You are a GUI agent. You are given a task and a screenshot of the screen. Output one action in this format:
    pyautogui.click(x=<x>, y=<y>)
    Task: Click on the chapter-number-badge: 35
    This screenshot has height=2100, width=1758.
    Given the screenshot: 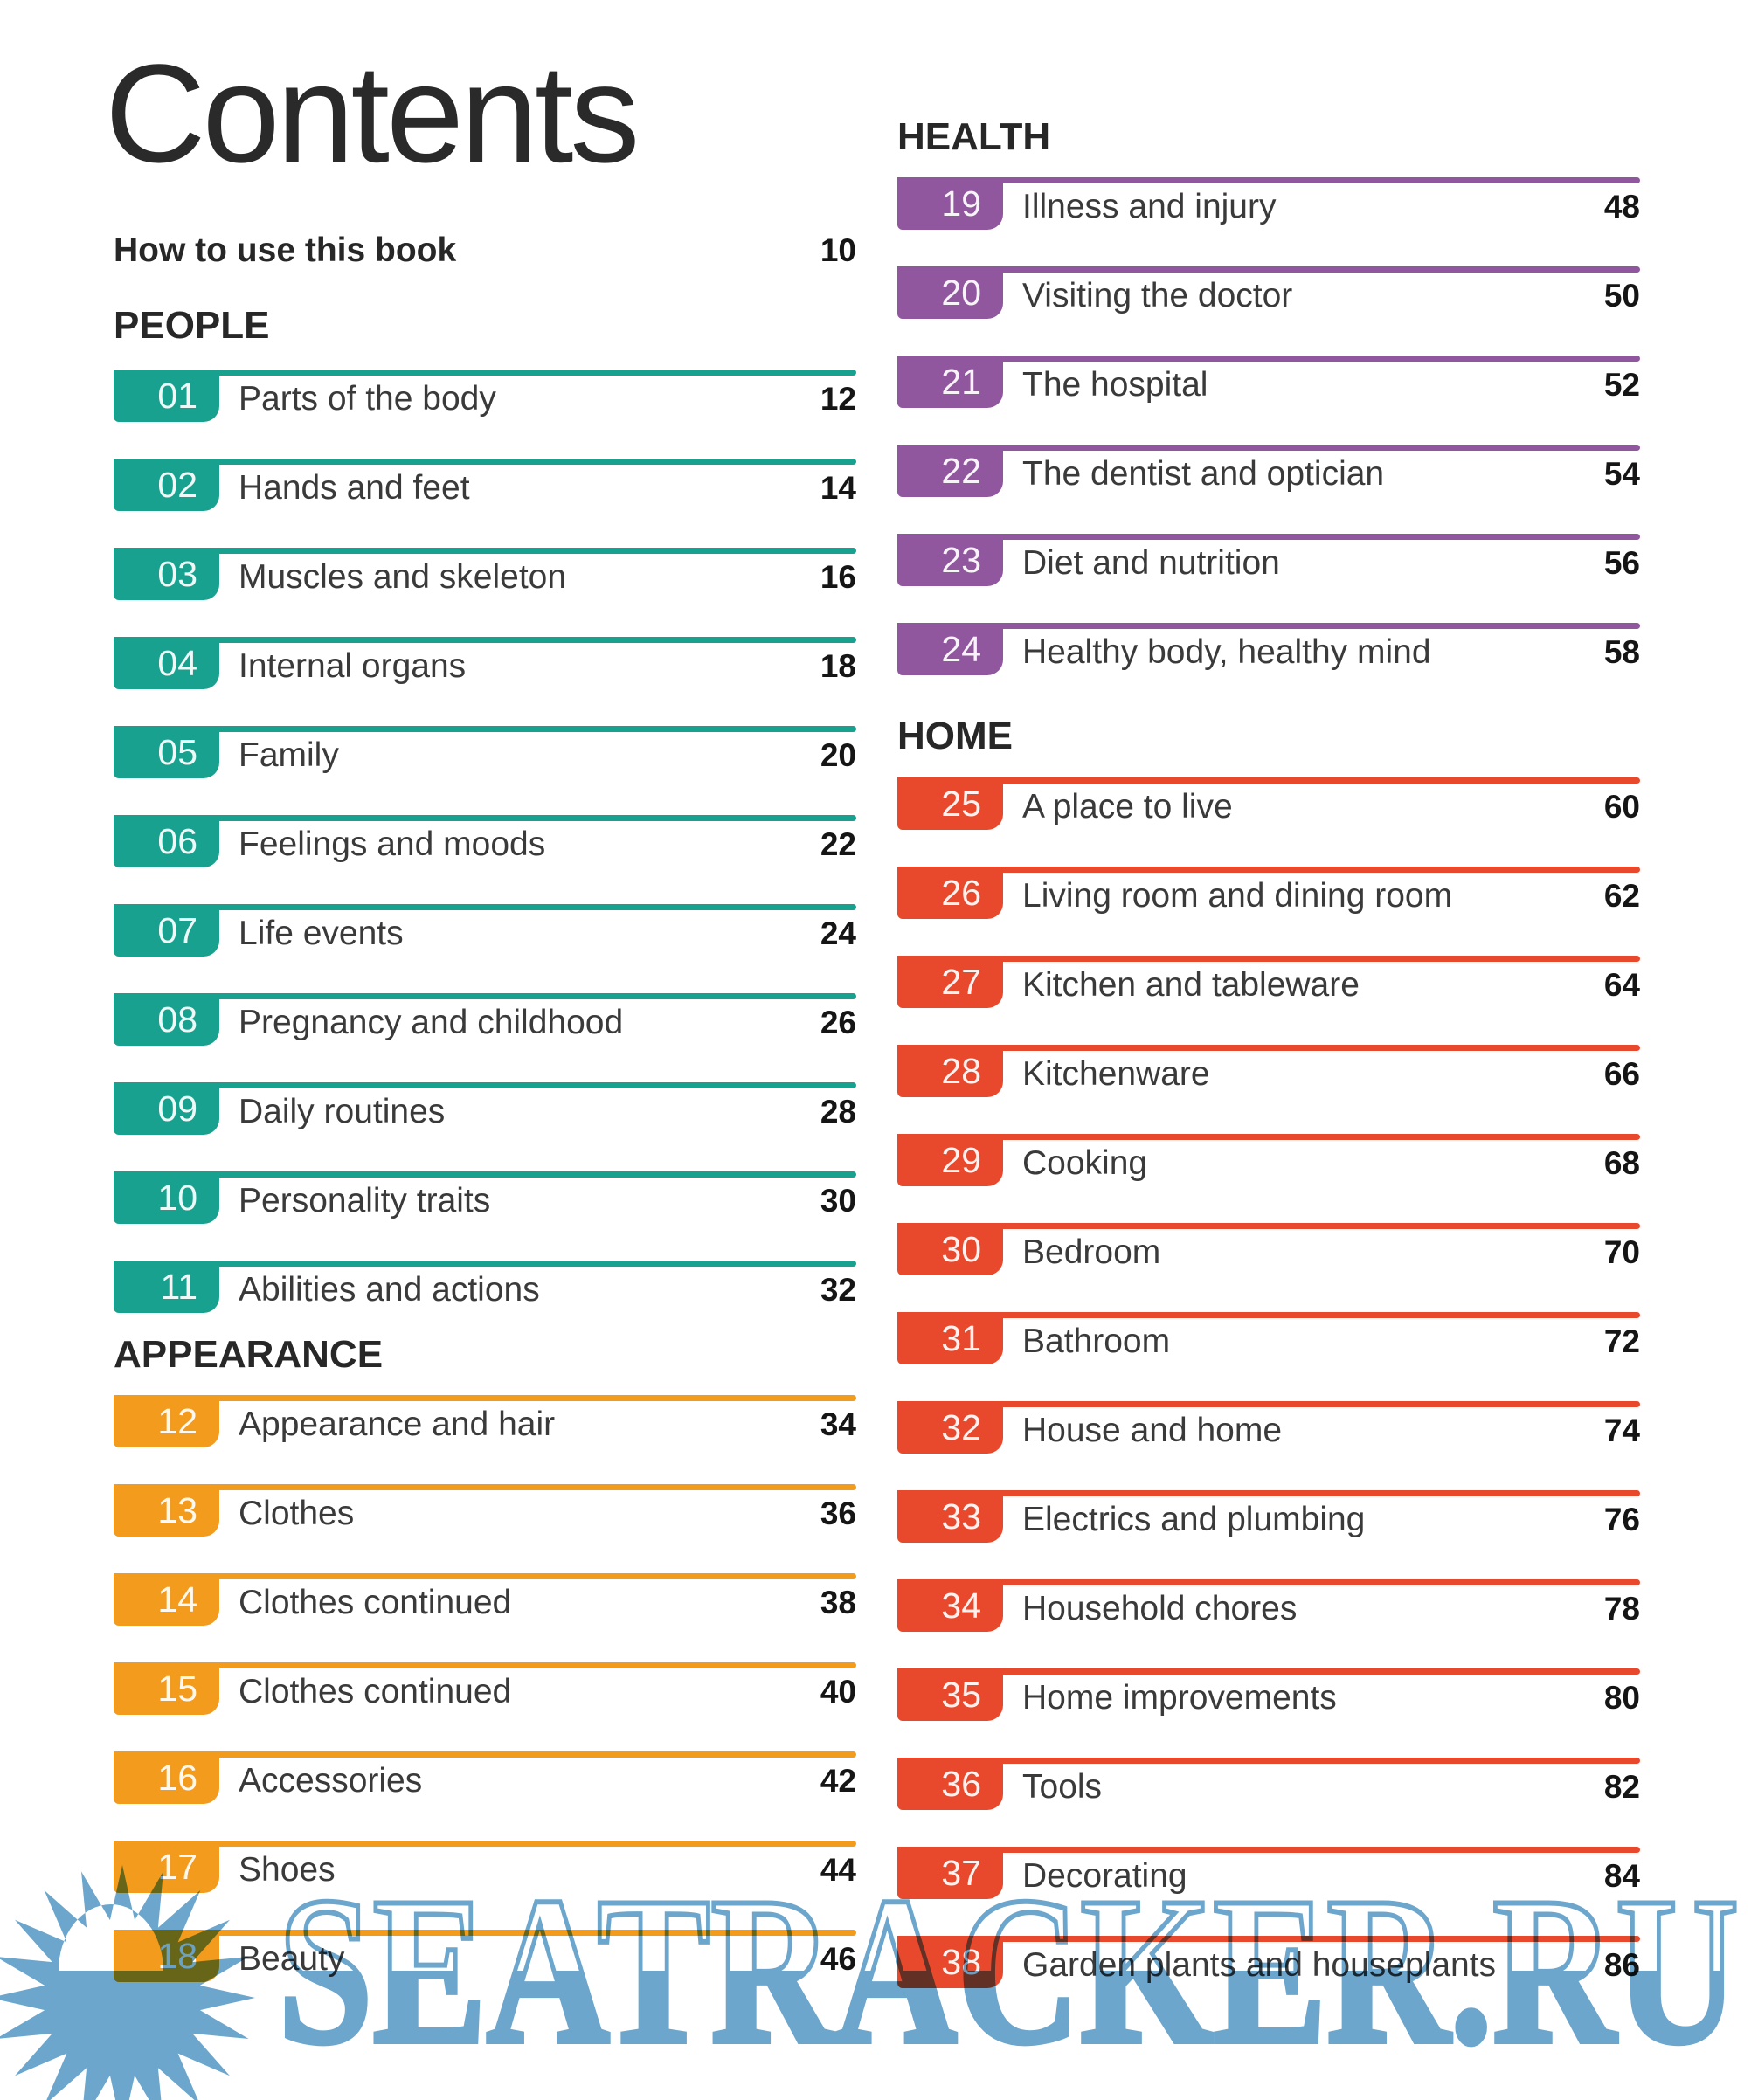 What is the action you would take?
    pyautogui.click(x=950, y=1695)
    